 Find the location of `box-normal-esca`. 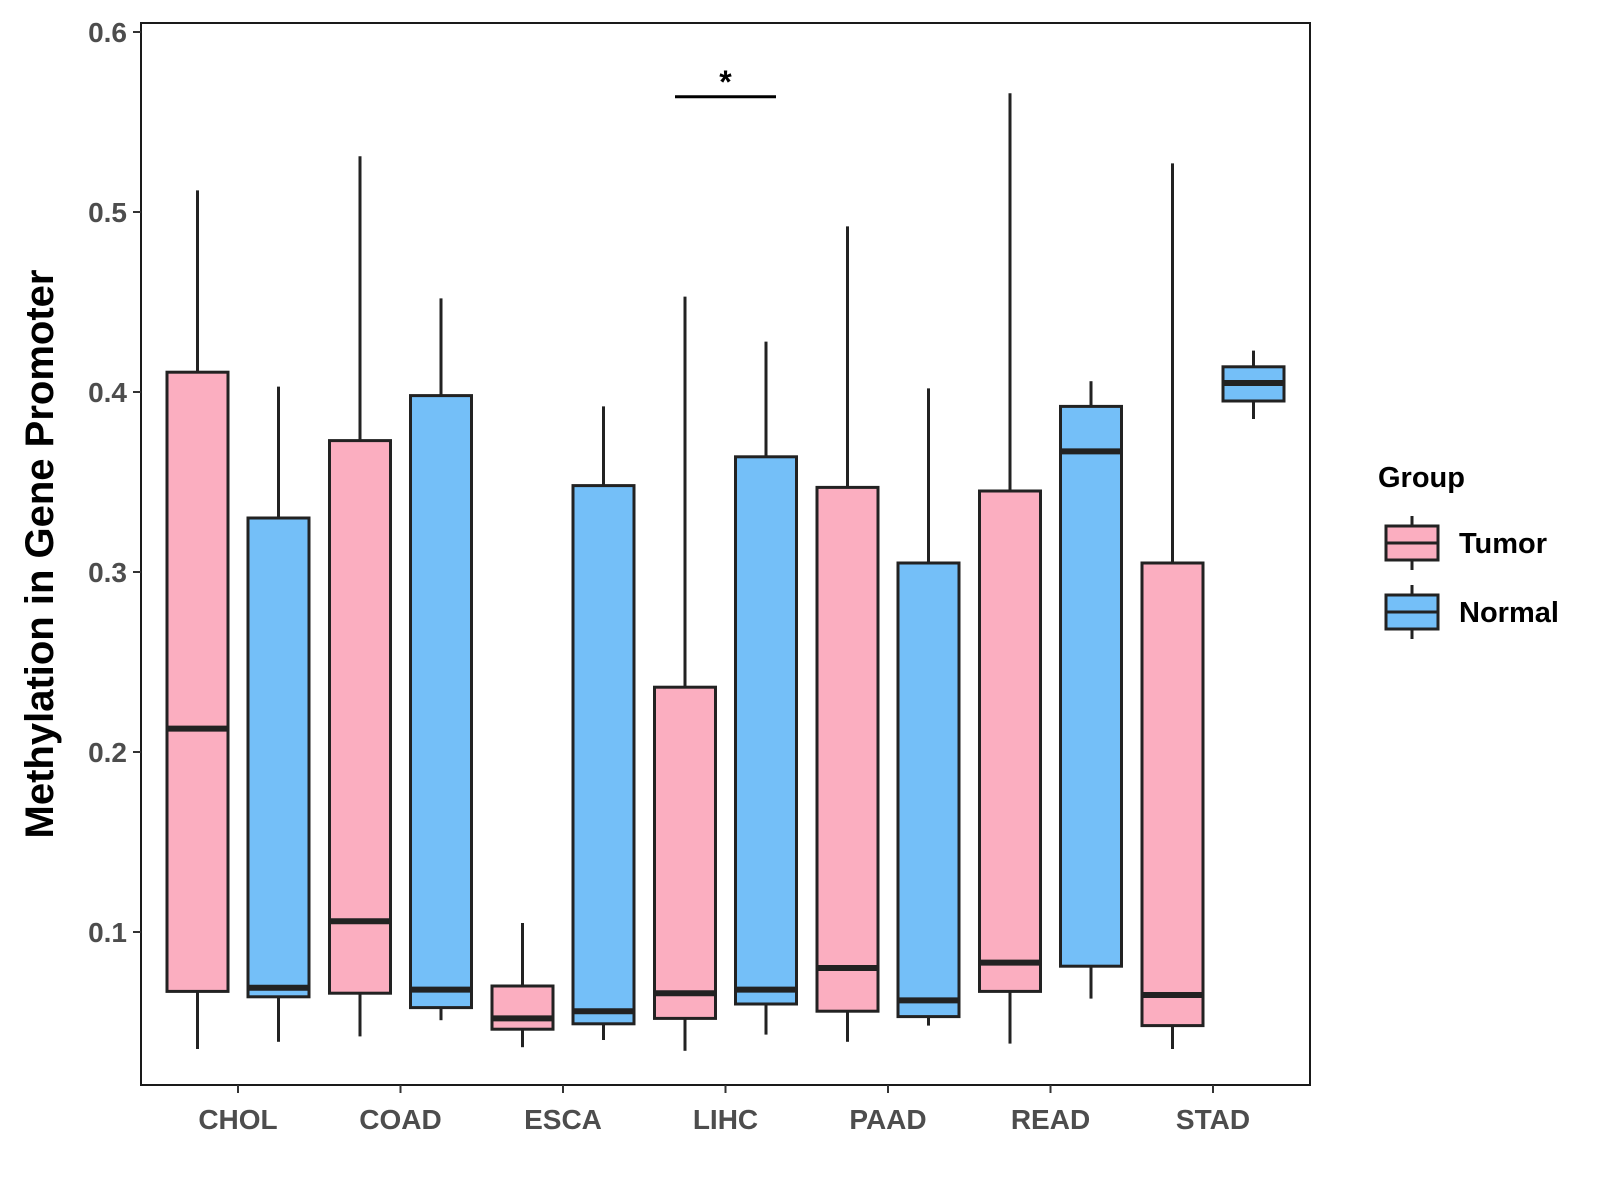

box-normal-esca is located at coordinates (603, 723).